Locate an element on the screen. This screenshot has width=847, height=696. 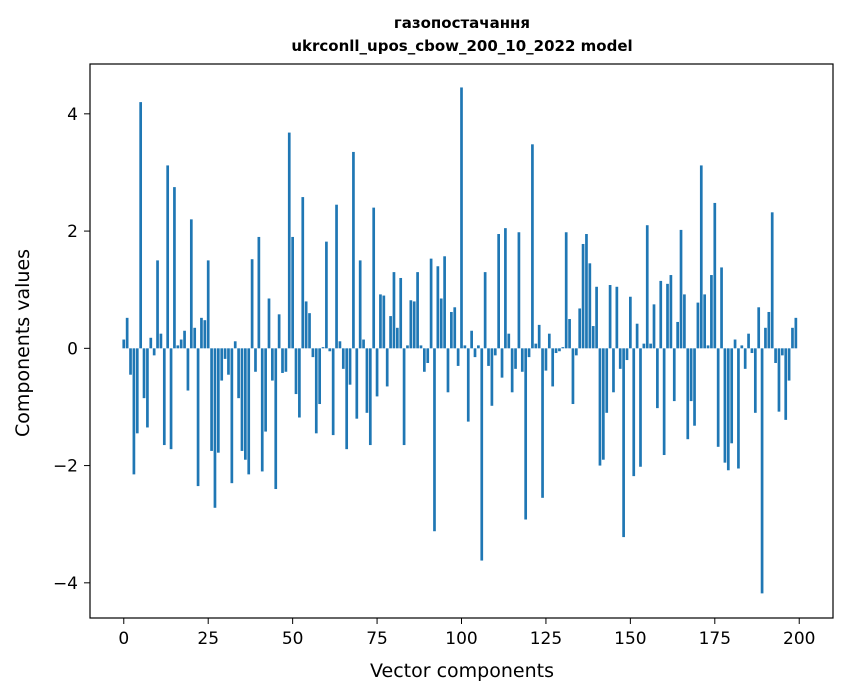
x-axis-label: Vector components is located at coordinates (462, 671).